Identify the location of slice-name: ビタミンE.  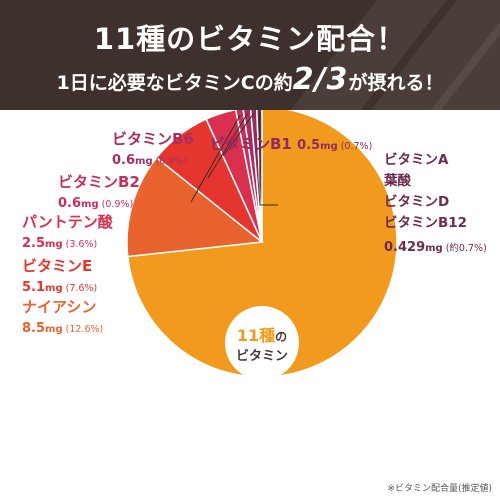
(57, 266).